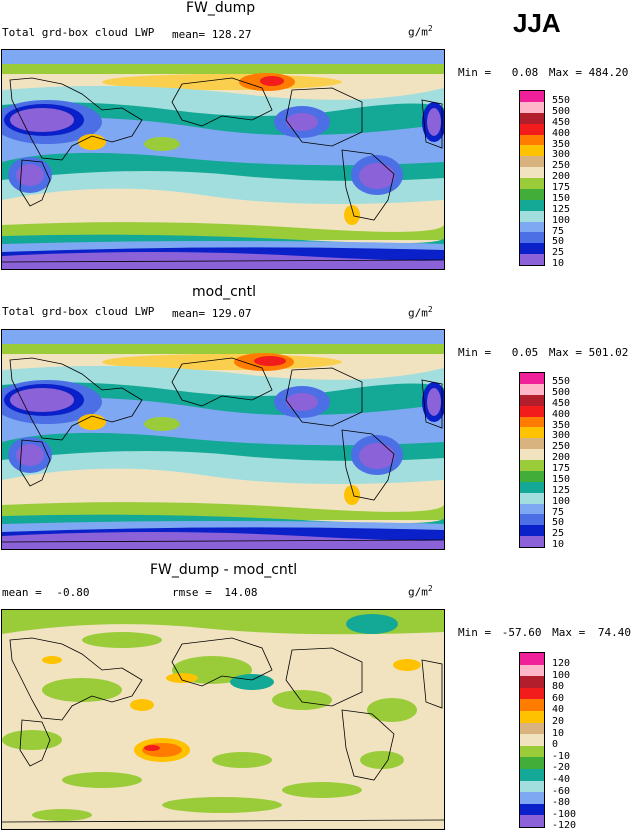 This screenshot has height=832, width=634. I want to click on max-value: 501.02, so click(608, 352).